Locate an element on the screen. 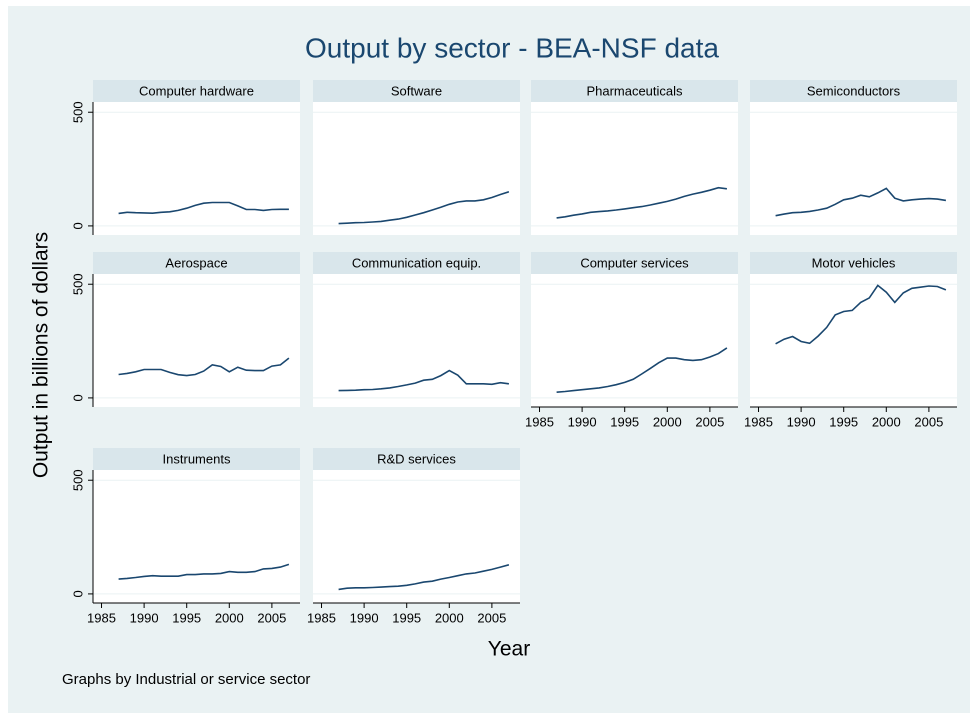  note: Graphs by Industrial or service sector is located at coordinates (186, 679).